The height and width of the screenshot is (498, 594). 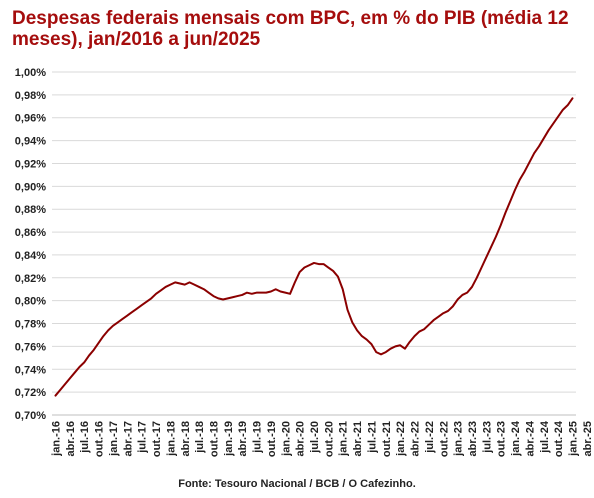 I want to click on y-tick-label: 0,74%, so click(x=30, y=370).